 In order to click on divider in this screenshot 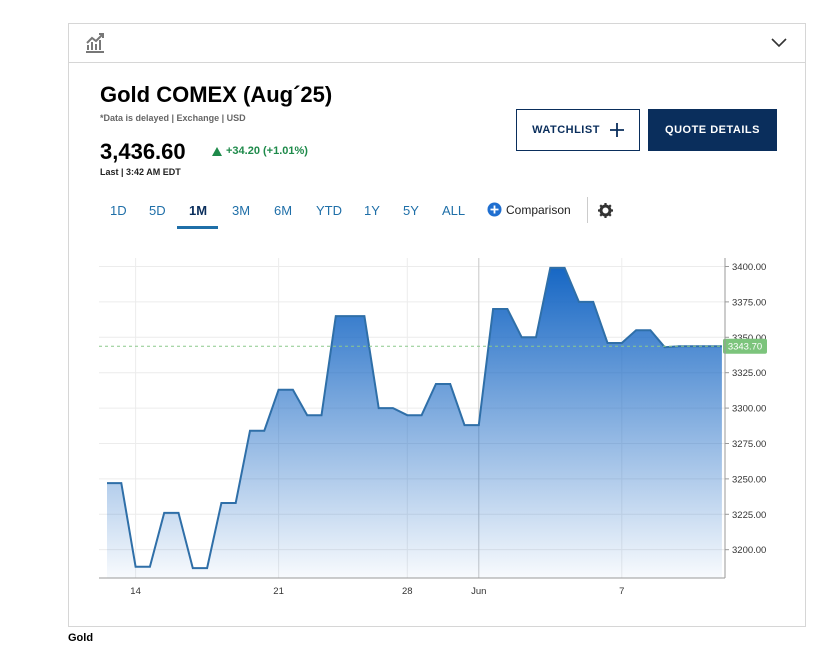, I will do `click(587, 210)`.